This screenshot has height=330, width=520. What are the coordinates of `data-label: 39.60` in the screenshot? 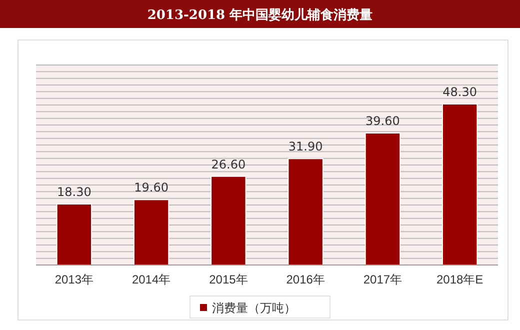 It's located at (383, 121).